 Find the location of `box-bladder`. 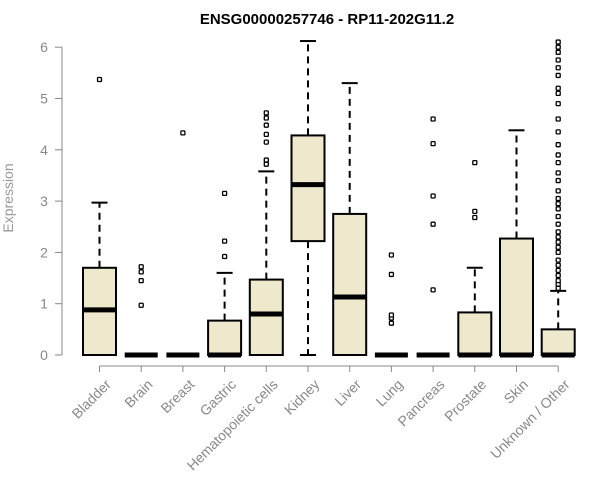

box-bladder is located at coordinates (99, 216).